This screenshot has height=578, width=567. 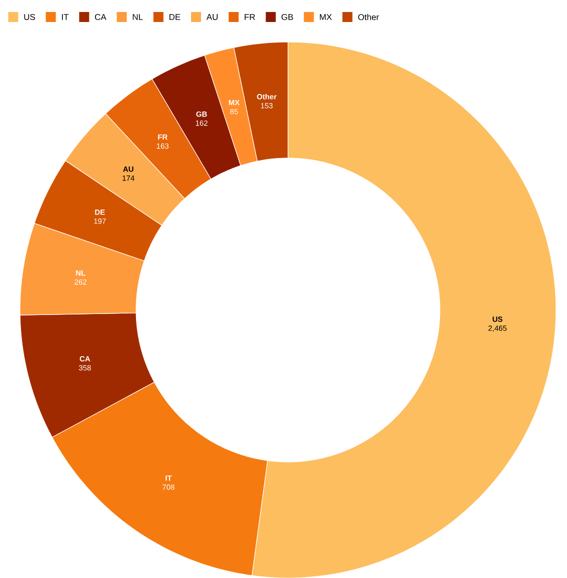 I want to click on legend-label: CA, so click(x=100, y=17).